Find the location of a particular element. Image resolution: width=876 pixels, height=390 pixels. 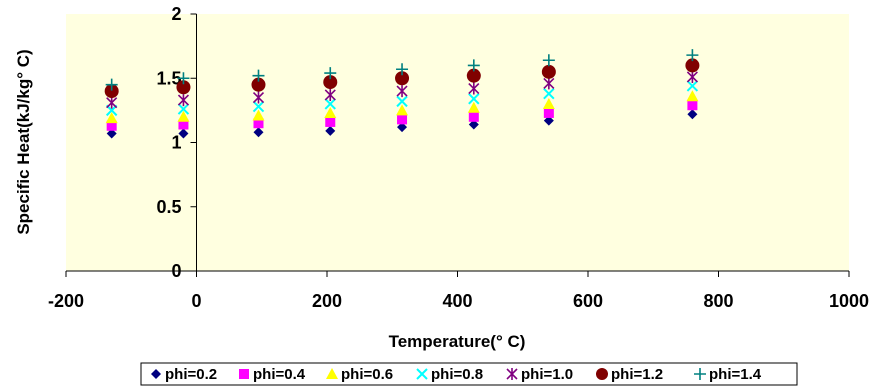

legend-item: phi=0.8 is located at coordinates (449, 374).